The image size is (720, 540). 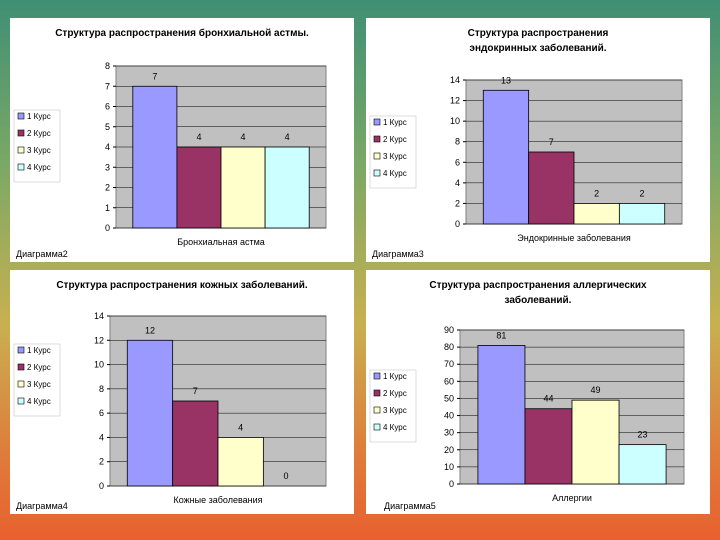 What do you see at coordinates (221, 242) in the screenshot?
I see `x-axis-label: Бронхиальная астма` at bounding box center [221, 242].